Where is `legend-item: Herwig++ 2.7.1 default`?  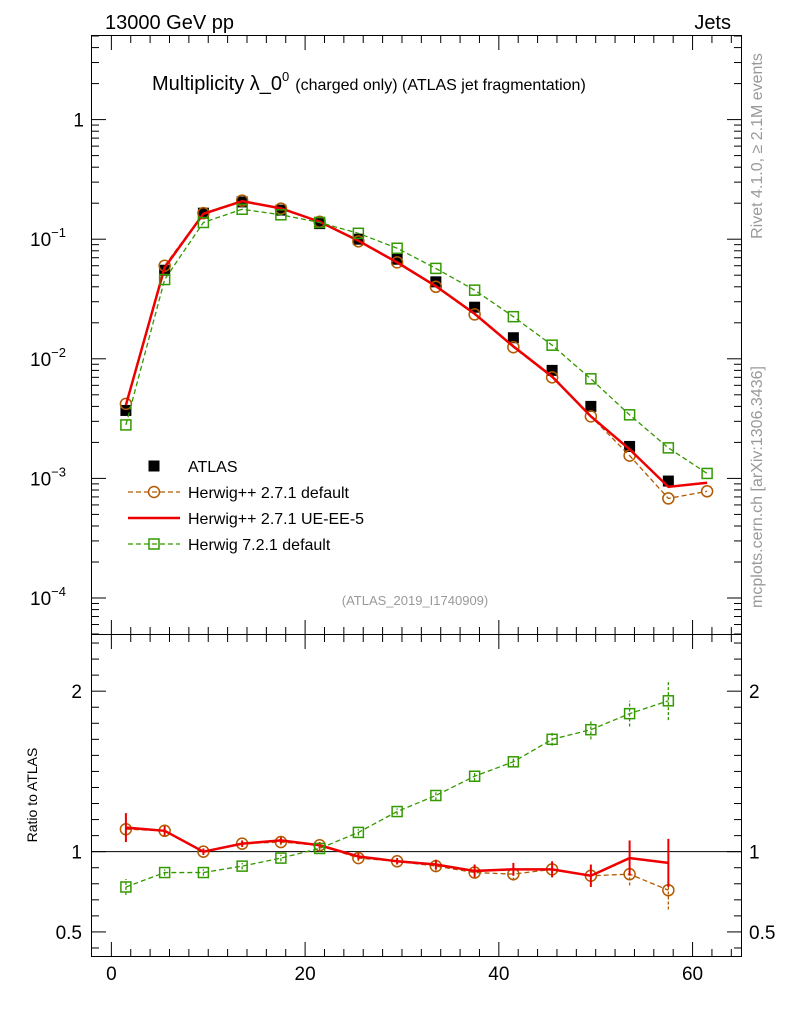
legend-item: Herwig++ 2.7.1 default is located at coordinates (239, 493).